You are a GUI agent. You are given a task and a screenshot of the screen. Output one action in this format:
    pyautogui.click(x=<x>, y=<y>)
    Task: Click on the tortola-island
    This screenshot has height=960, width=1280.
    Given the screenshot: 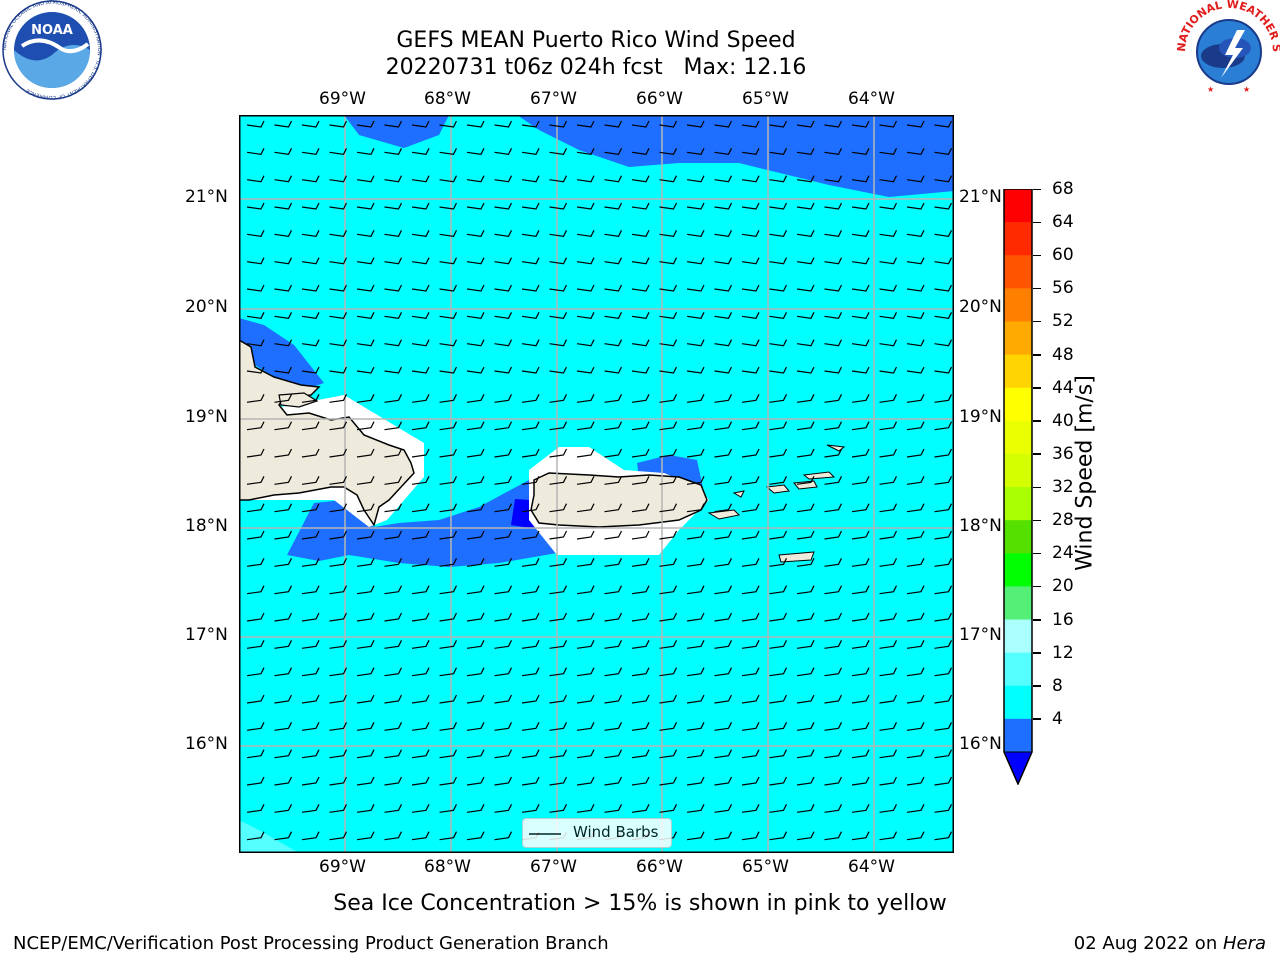 What is the action you would take?
    pyautogui.click(x=819, y=475)
    